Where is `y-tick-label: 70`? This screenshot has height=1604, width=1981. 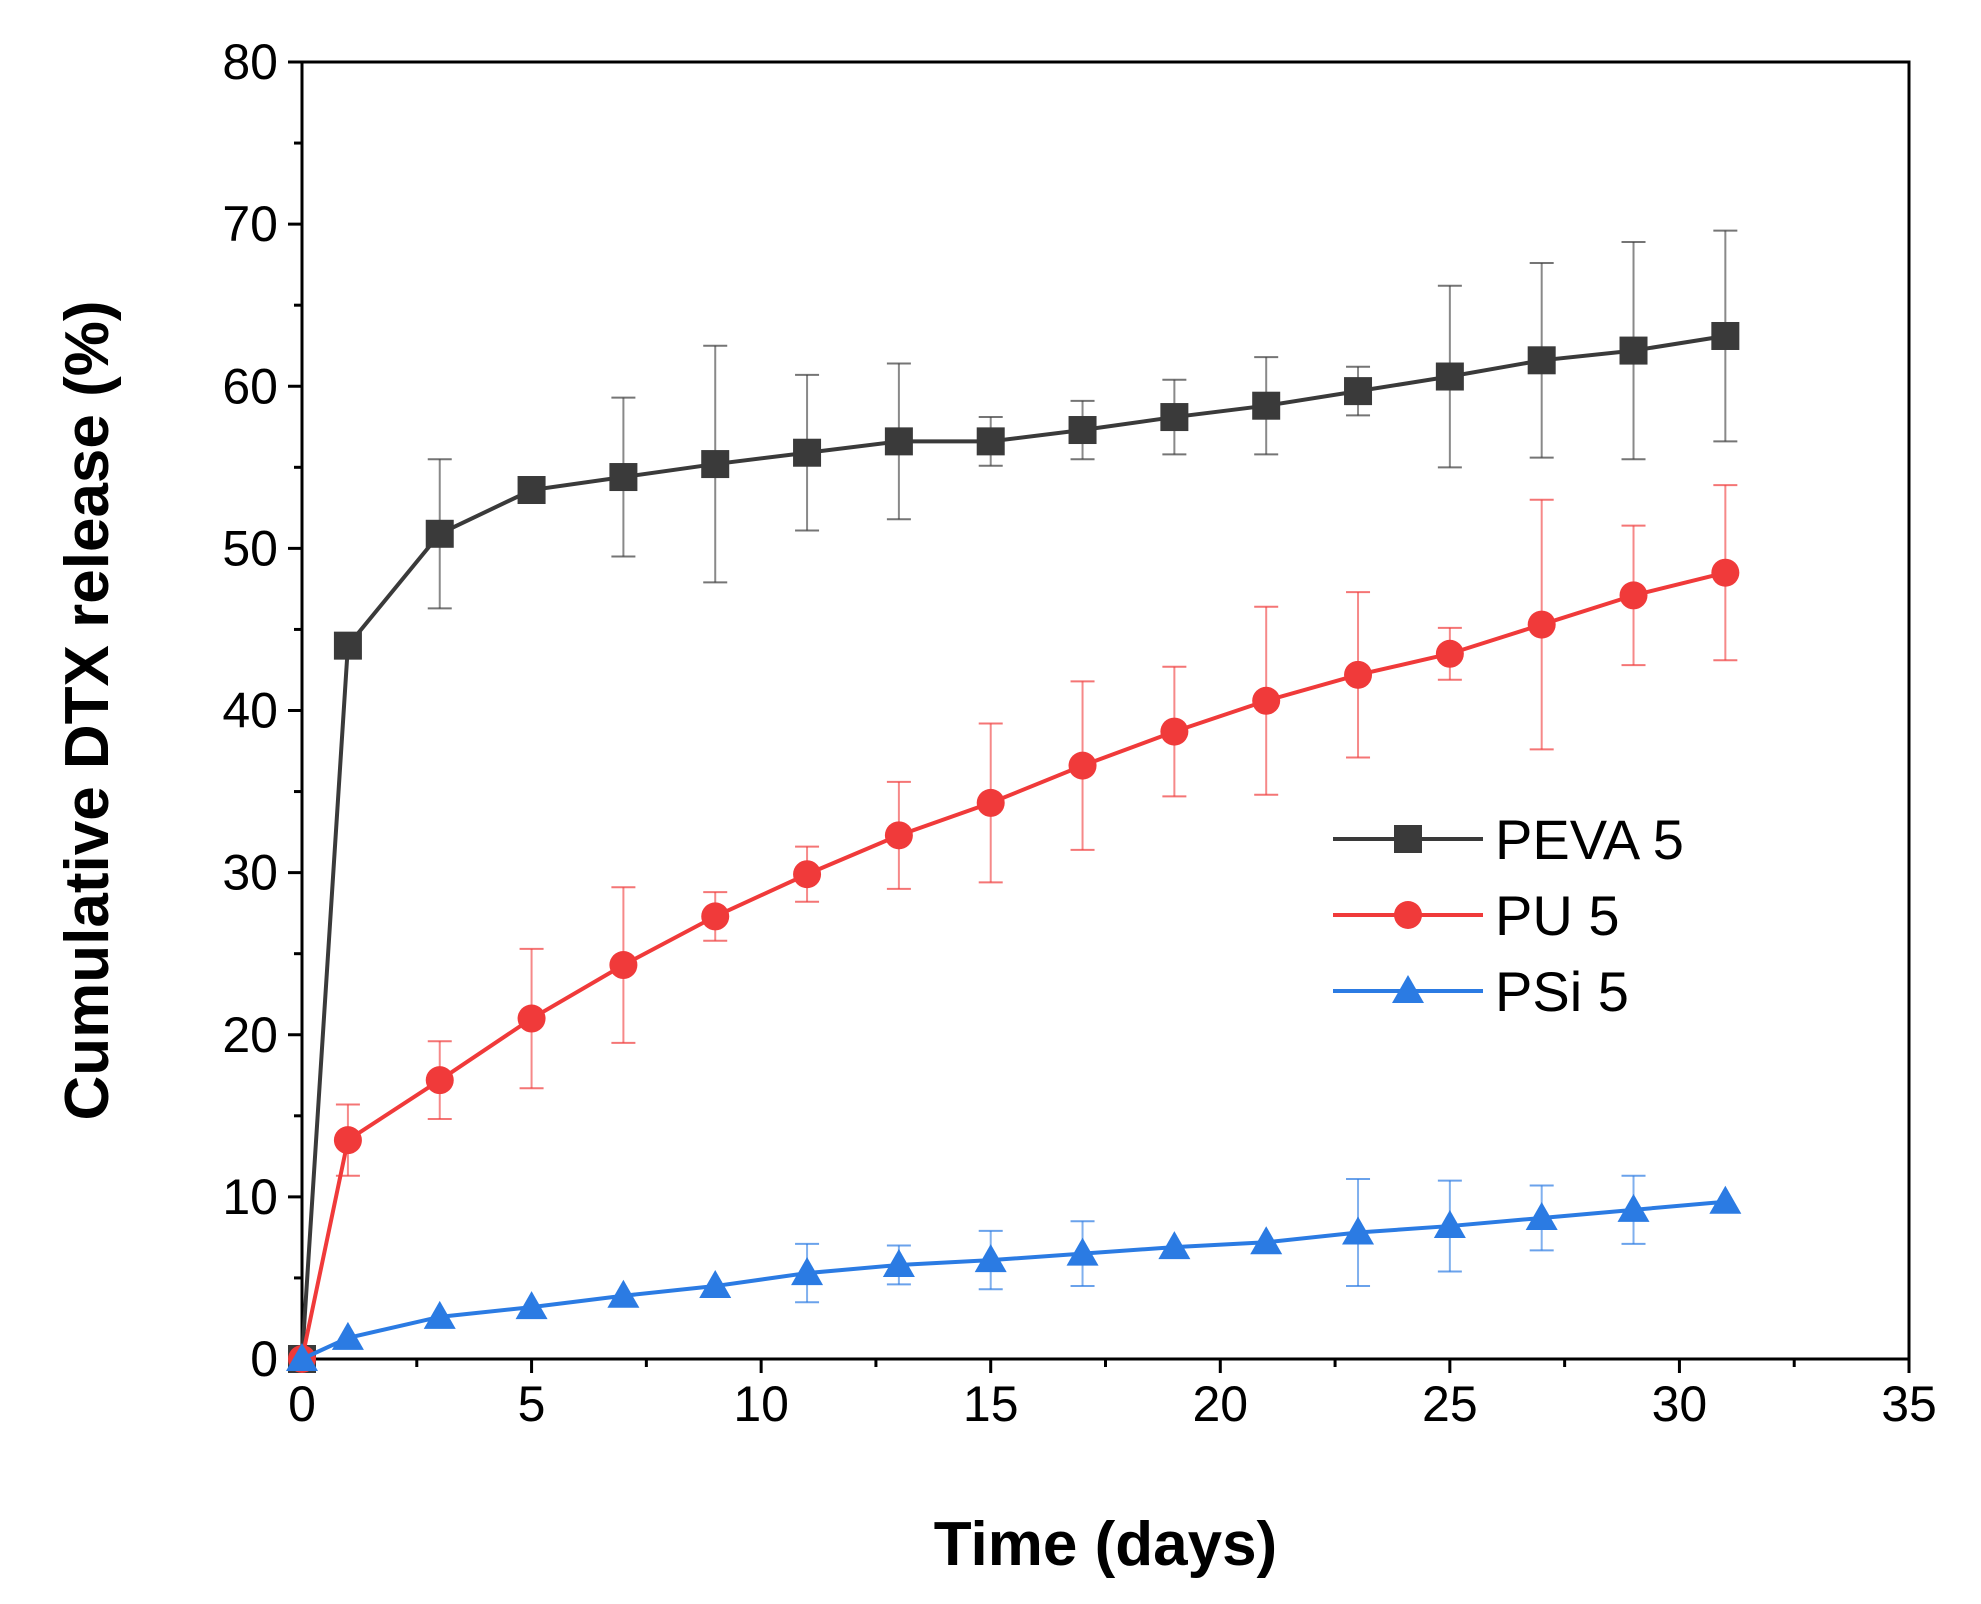
y-tick-label: 70 is located at coordinates (250, 224).